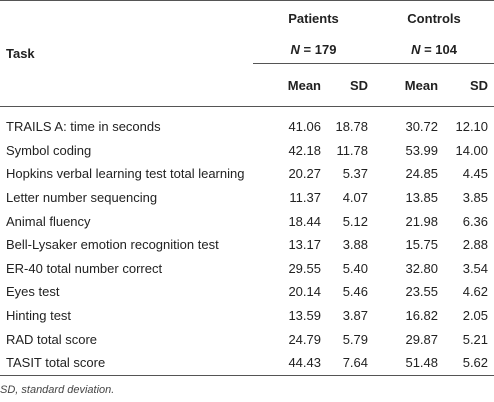  Describe the element at coordinates (422, 245) in the screenshot. I see `controls-mean-cell: 15.75` at that location.